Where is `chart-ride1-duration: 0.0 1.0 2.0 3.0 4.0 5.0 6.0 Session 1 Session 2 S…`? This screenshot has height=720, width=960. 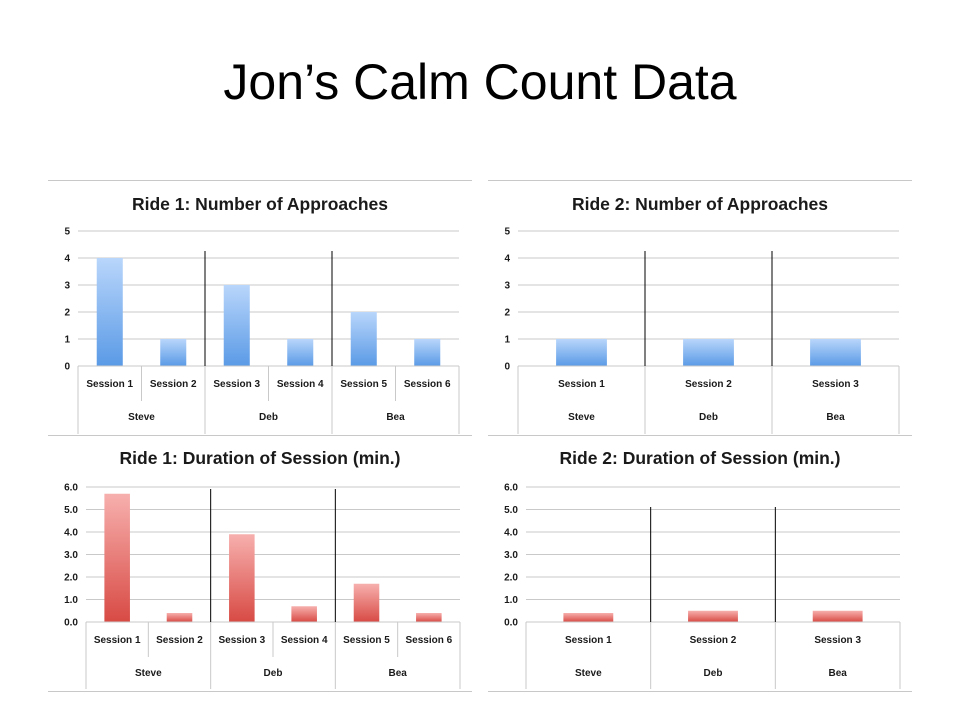
chart-ride1-duration: 0.0 1.0 2.0 3.0 4.0 5.0 6.0 Session 1 Session 2 S… is located at coordinates (262, 586).